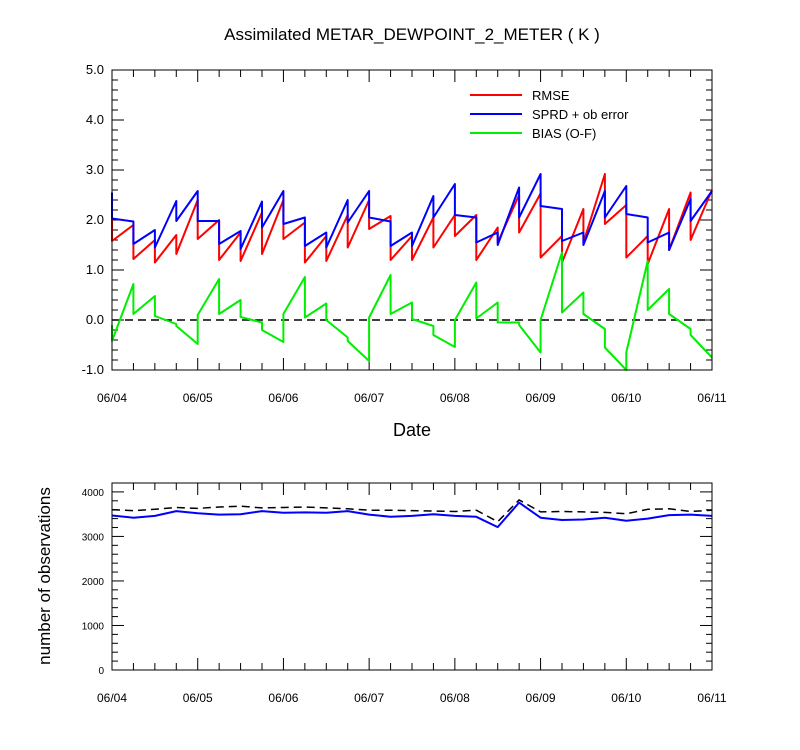 The image size is (800, 750). What do you see at coordinates (412, 511) in the screenshot?
I see `series-line-possible` at bounding box center [412, 511].